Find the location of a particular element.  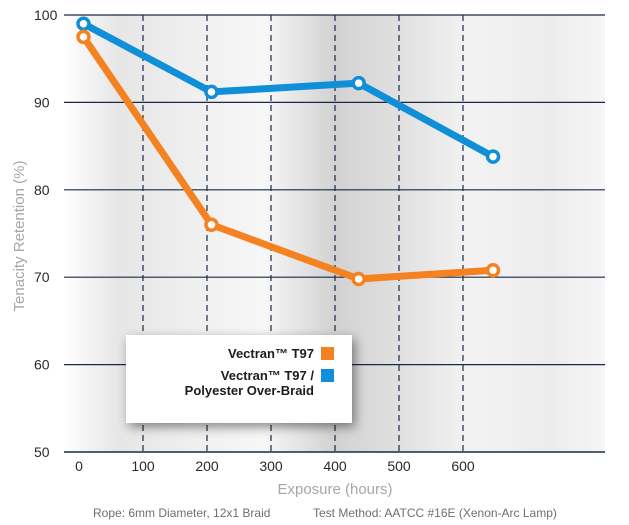

legend-item-vectran-polyester: Vectran™ T97 / Polyester Over-Braid is located at coordinates (259, 383).